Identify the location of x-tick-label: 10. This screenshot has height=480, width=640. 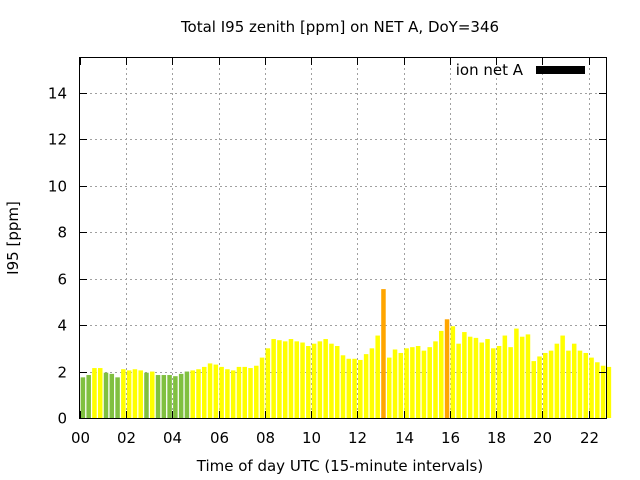
(311, 438).